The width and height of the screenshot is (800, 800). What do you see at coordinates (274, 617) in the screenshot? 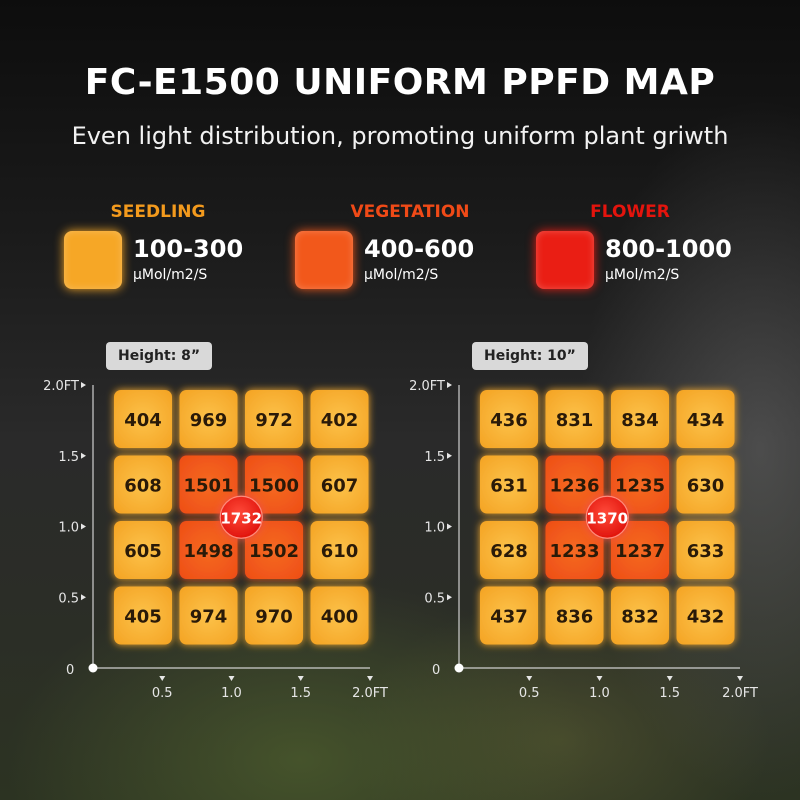
I see `ppfd-cell-value: 970` at bounding box center [274, 617].